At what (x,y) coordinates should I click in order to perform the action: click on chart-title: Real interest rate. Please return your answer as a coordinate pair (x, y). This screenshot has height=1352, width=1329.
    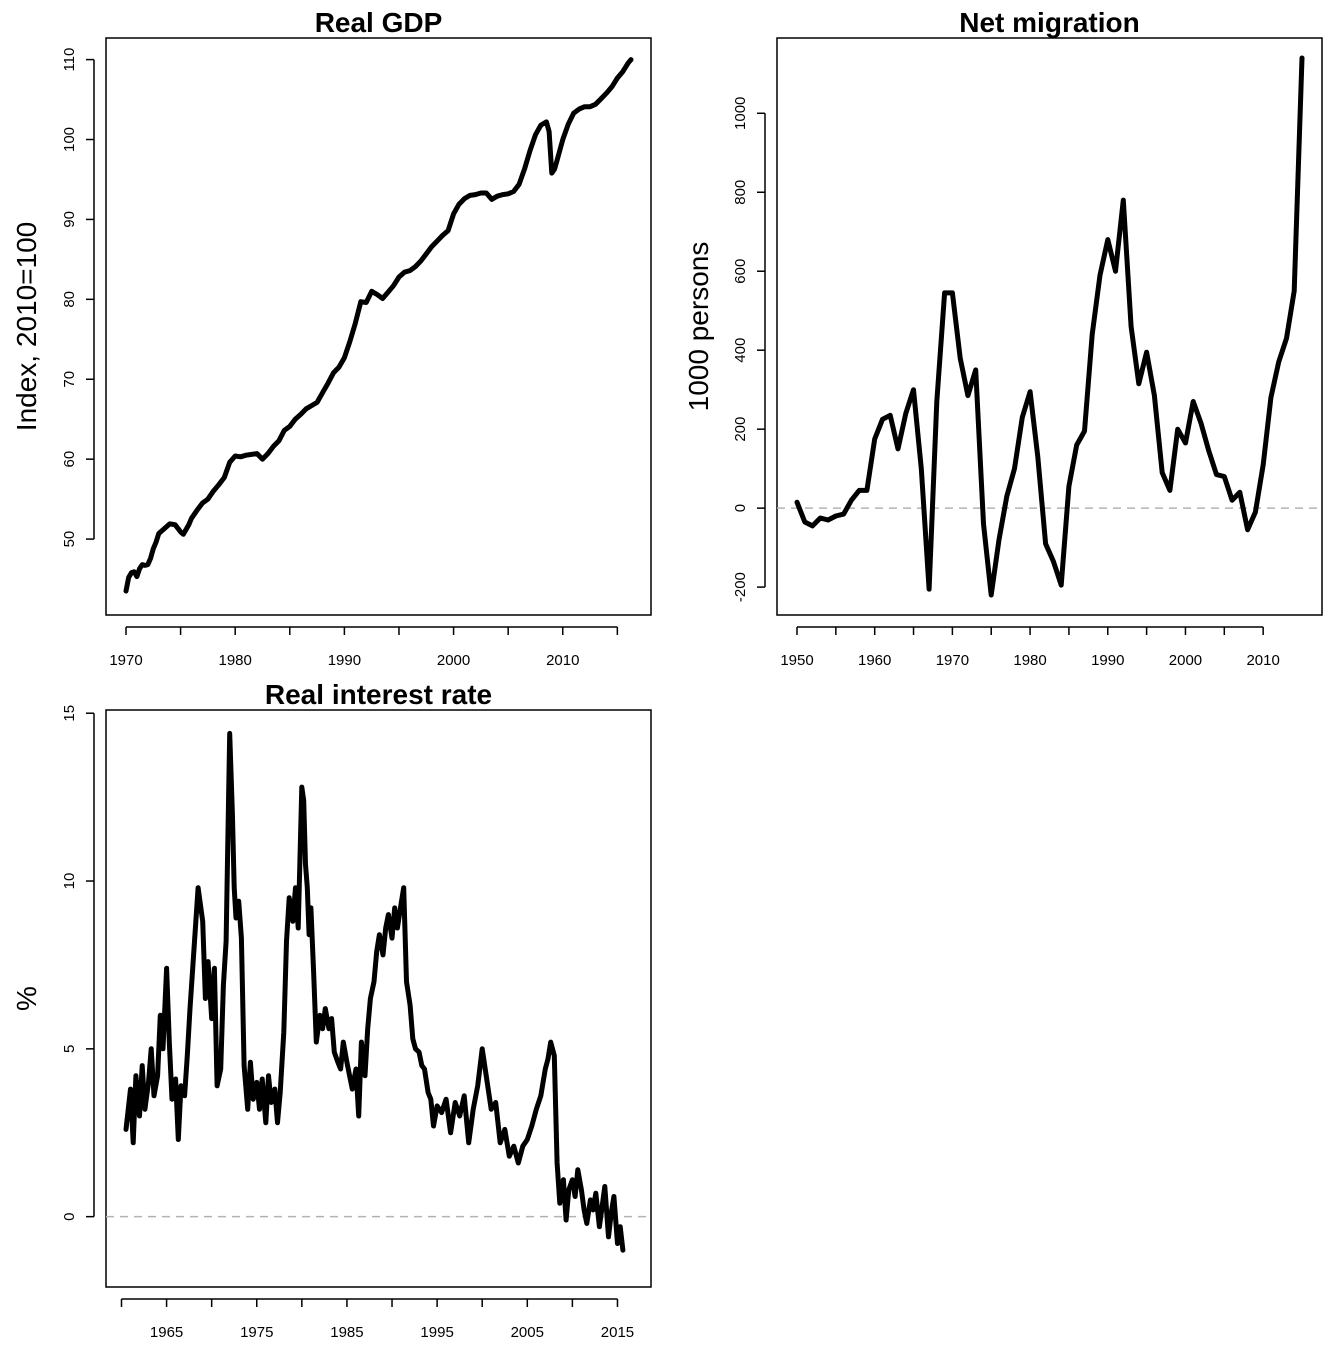
    Looking at the image, I should click on (378, 694).